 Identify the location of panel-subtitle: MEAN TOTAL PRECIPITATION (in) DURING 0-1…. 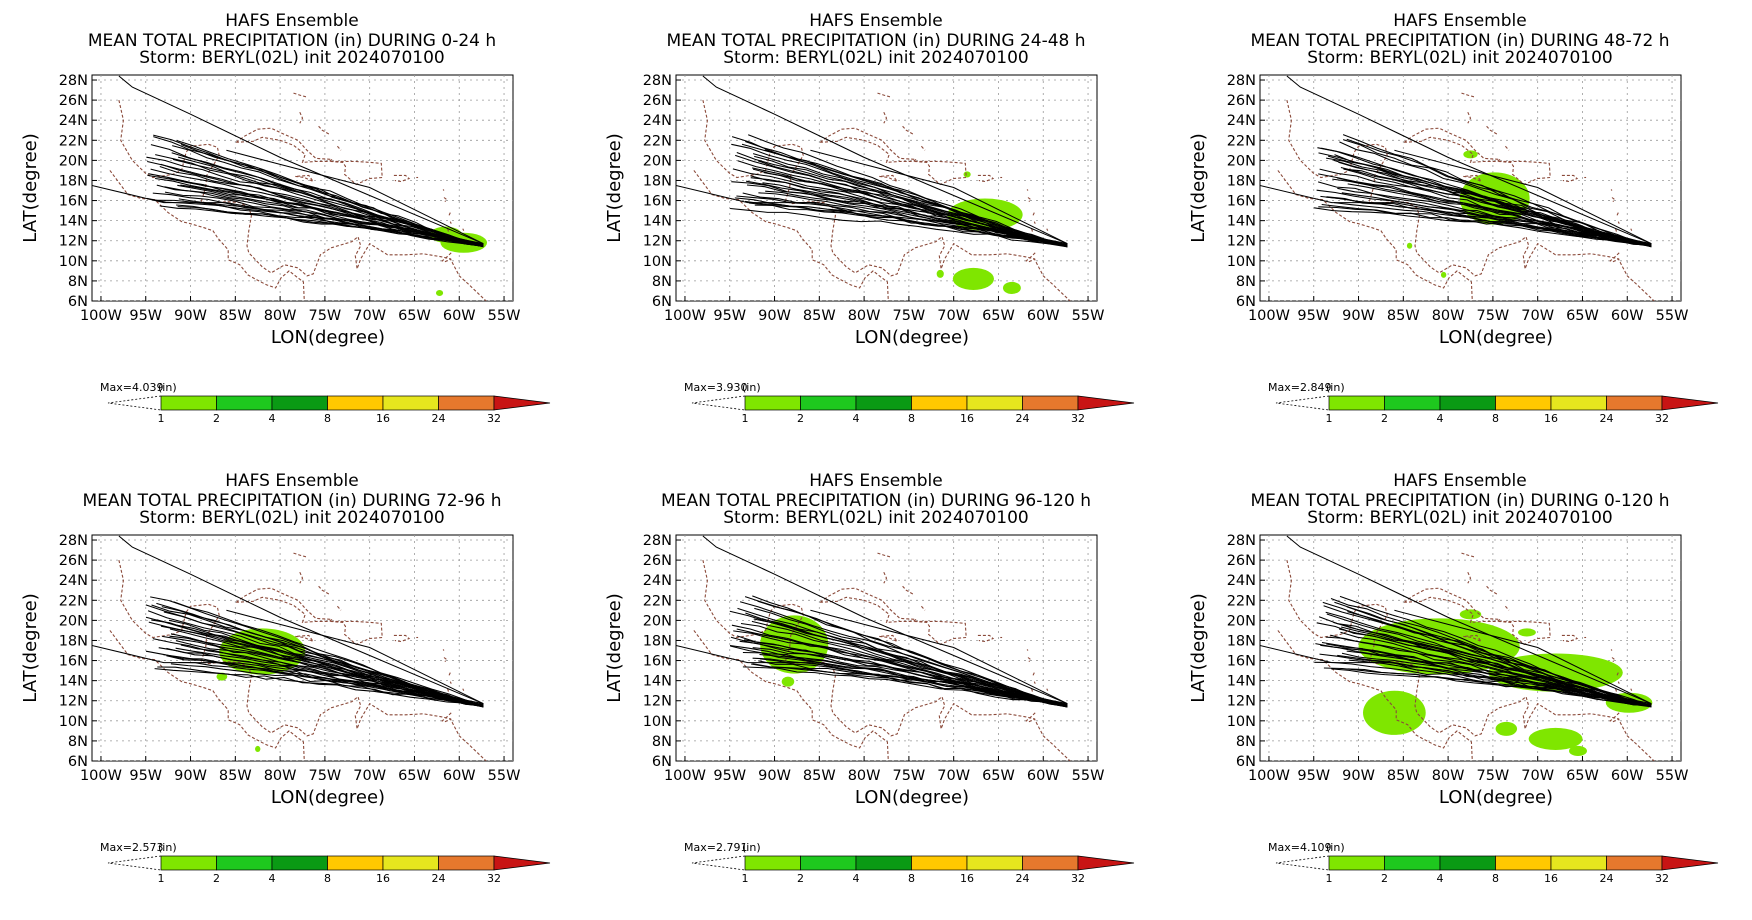
(1459, 501).